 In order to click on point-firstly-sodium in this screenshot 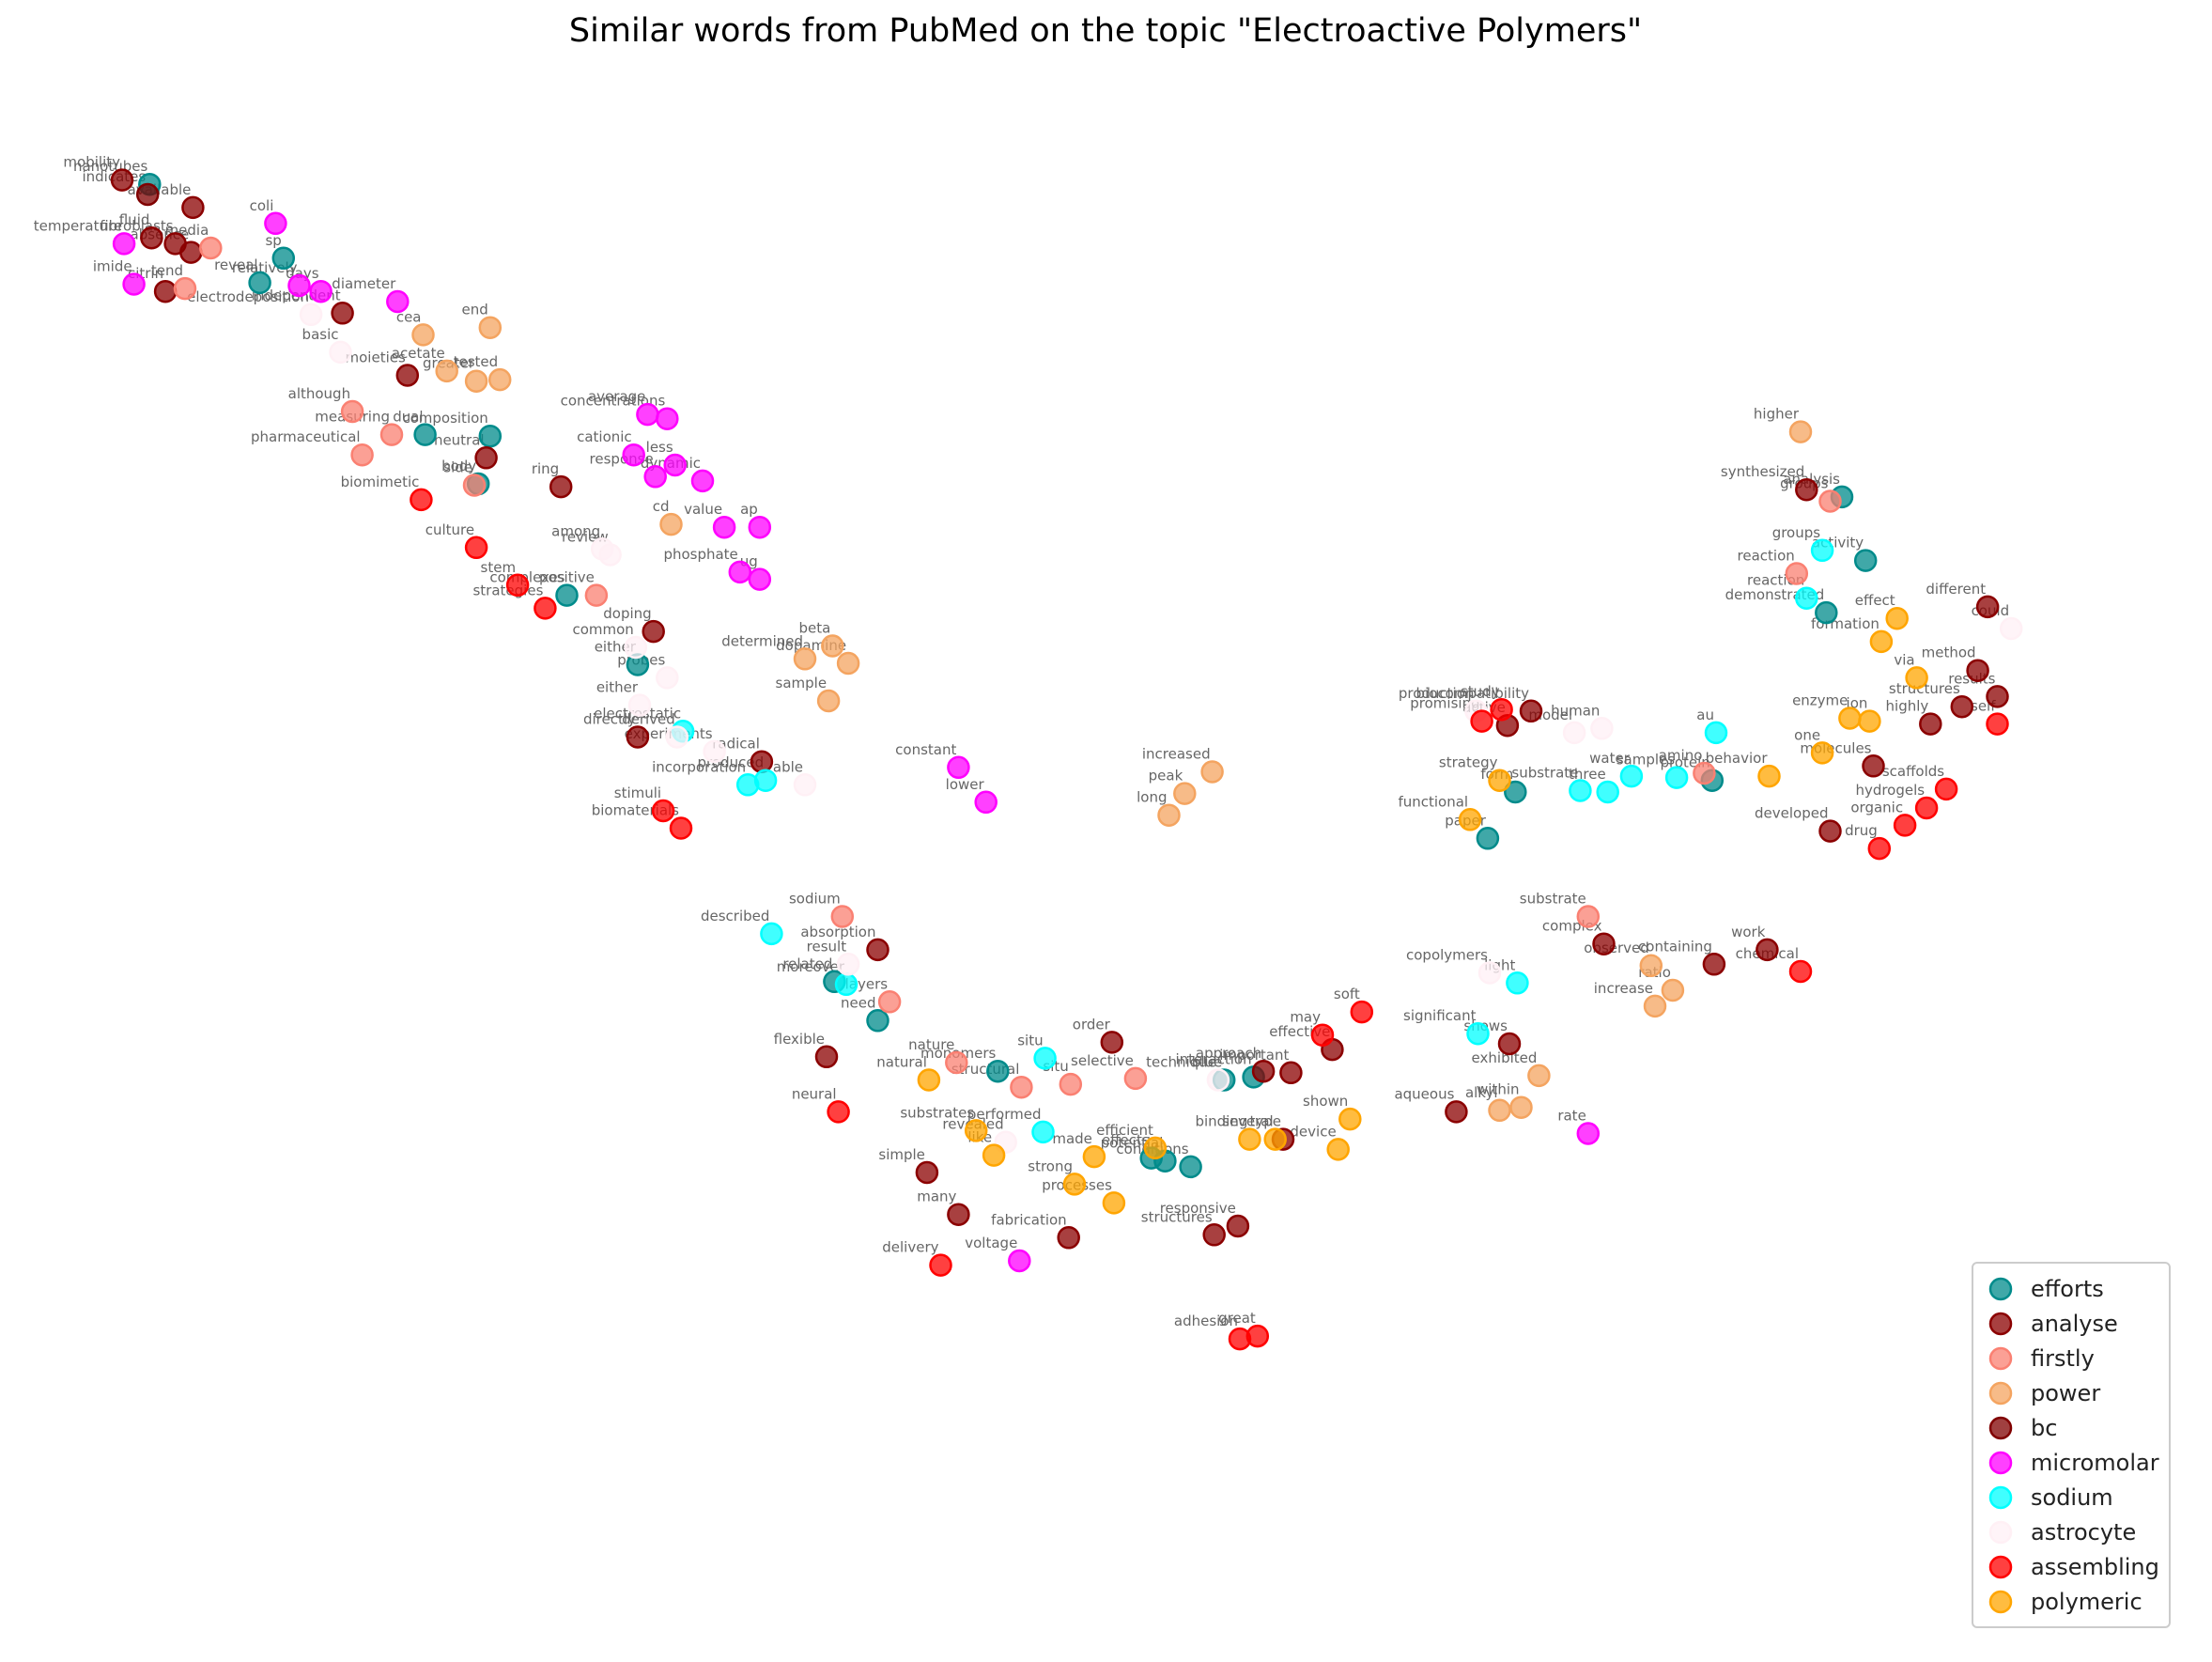, I will do `click(843, 917)`.